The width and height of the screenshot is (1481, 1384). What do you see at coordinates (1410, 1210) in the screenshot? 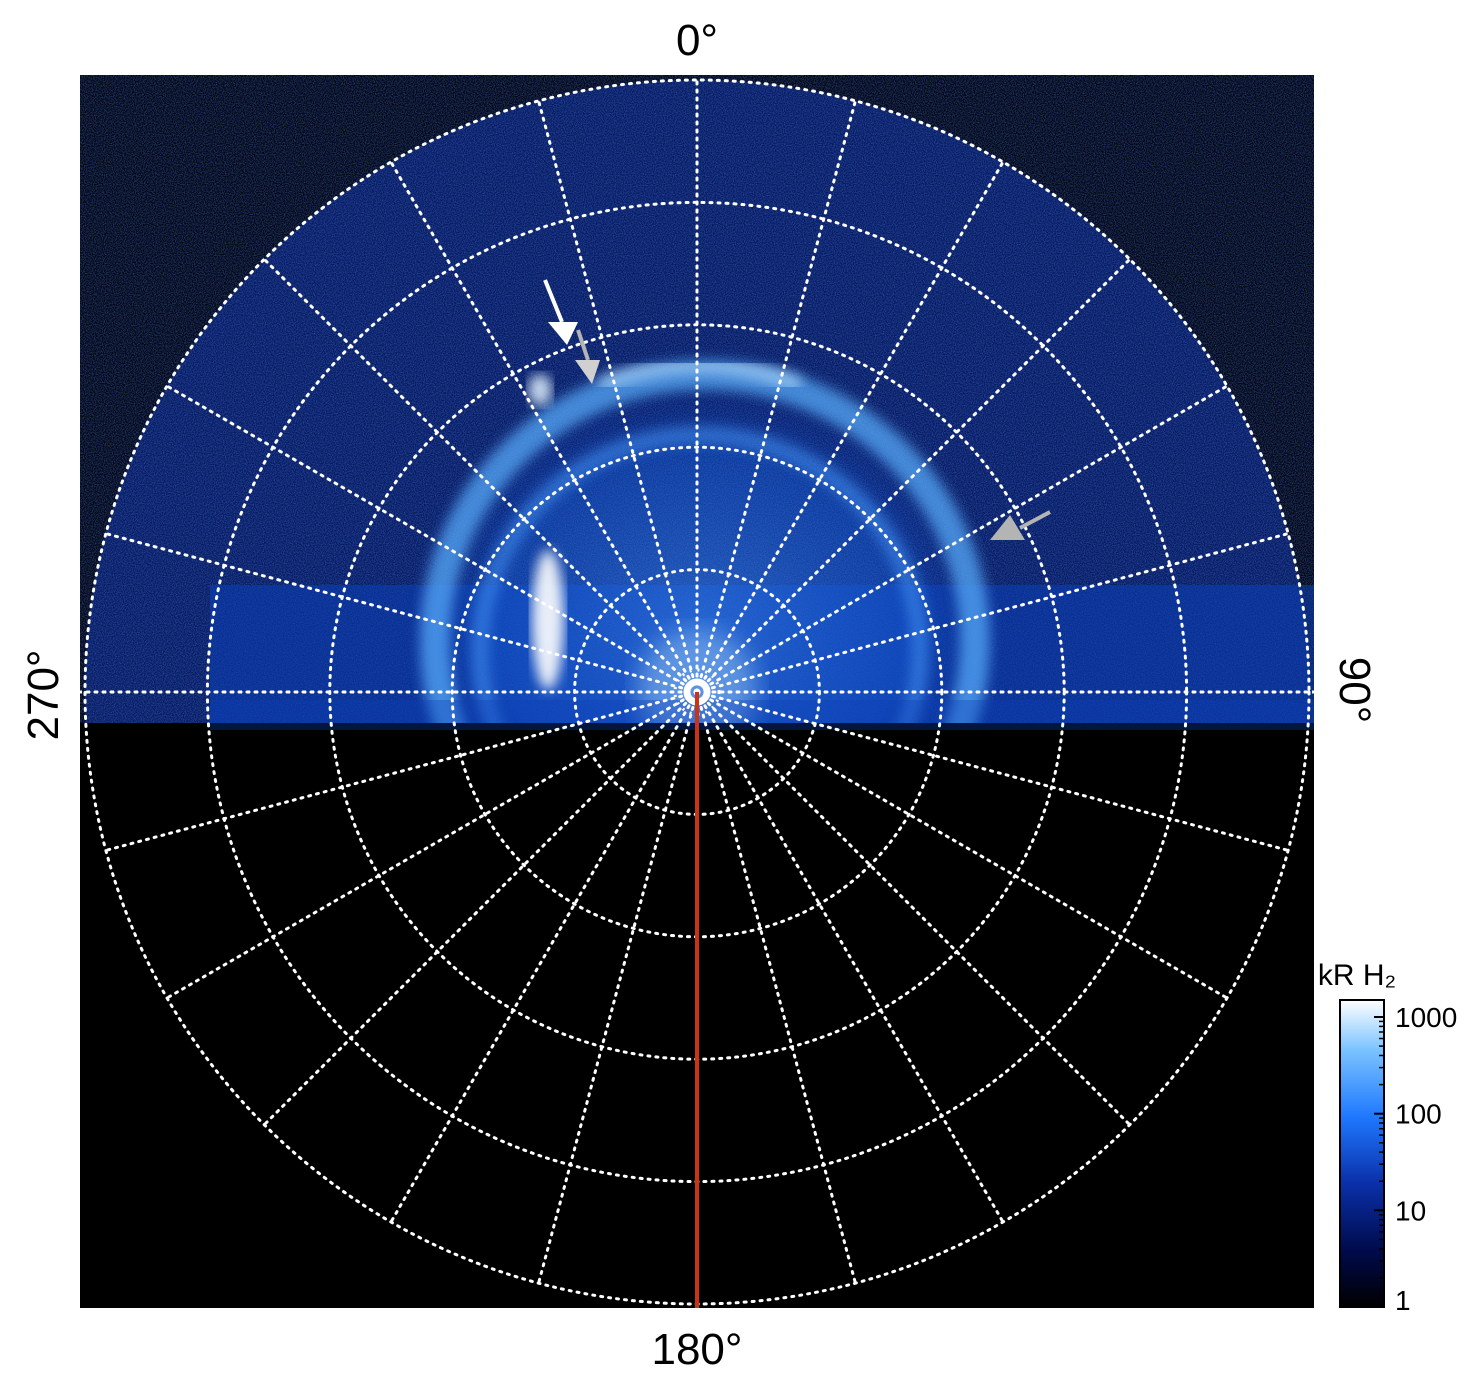
I see `colorbar-tick-label: 10` at bounding box center [1410, 1210].